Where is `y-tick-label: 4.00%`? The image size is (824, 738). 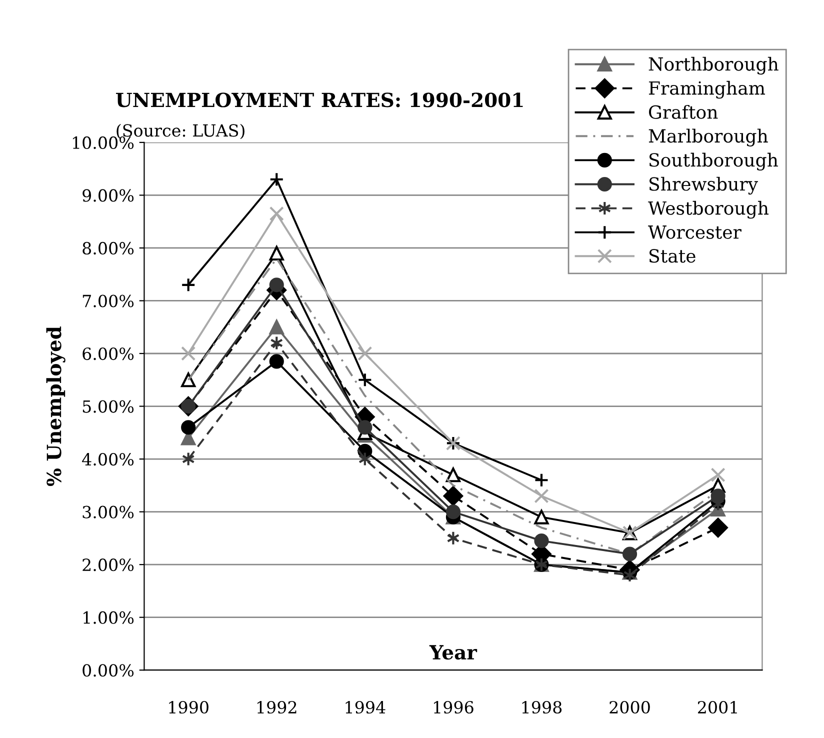
y-tick-label: 4.00% is located at coordinates (108, 459).